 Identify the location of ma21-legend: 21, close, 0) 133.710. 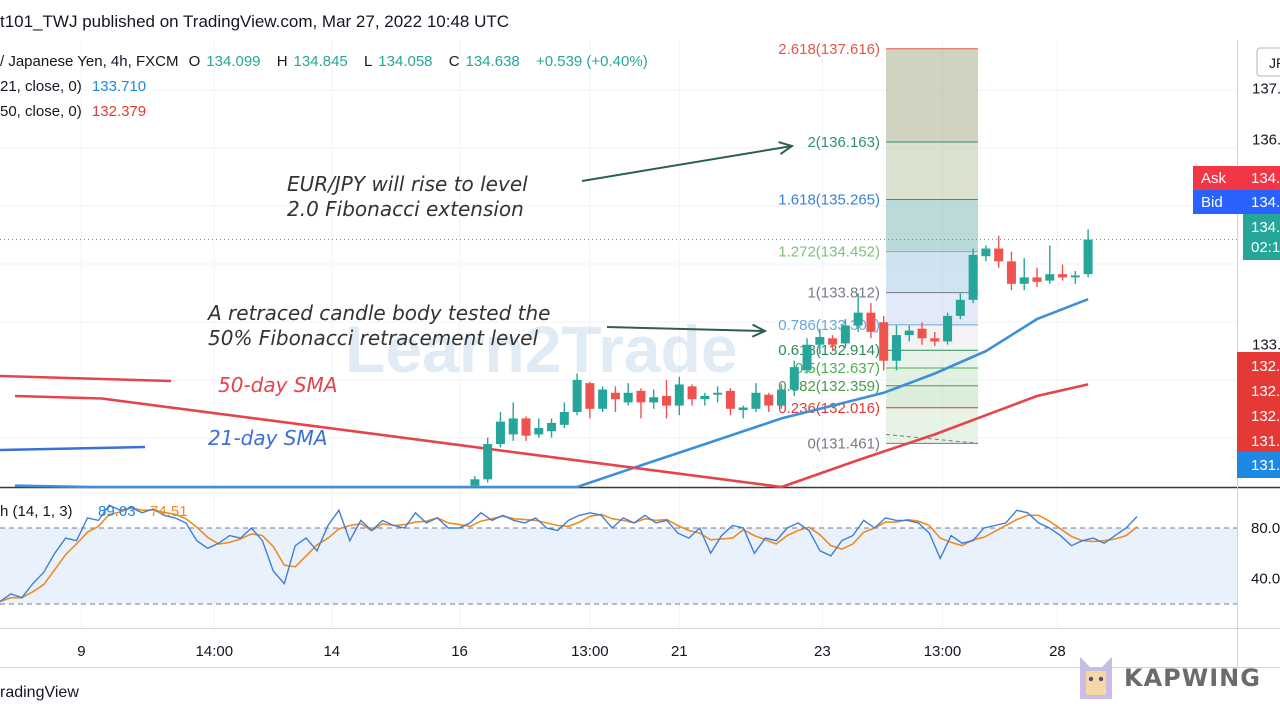
(76, 87).